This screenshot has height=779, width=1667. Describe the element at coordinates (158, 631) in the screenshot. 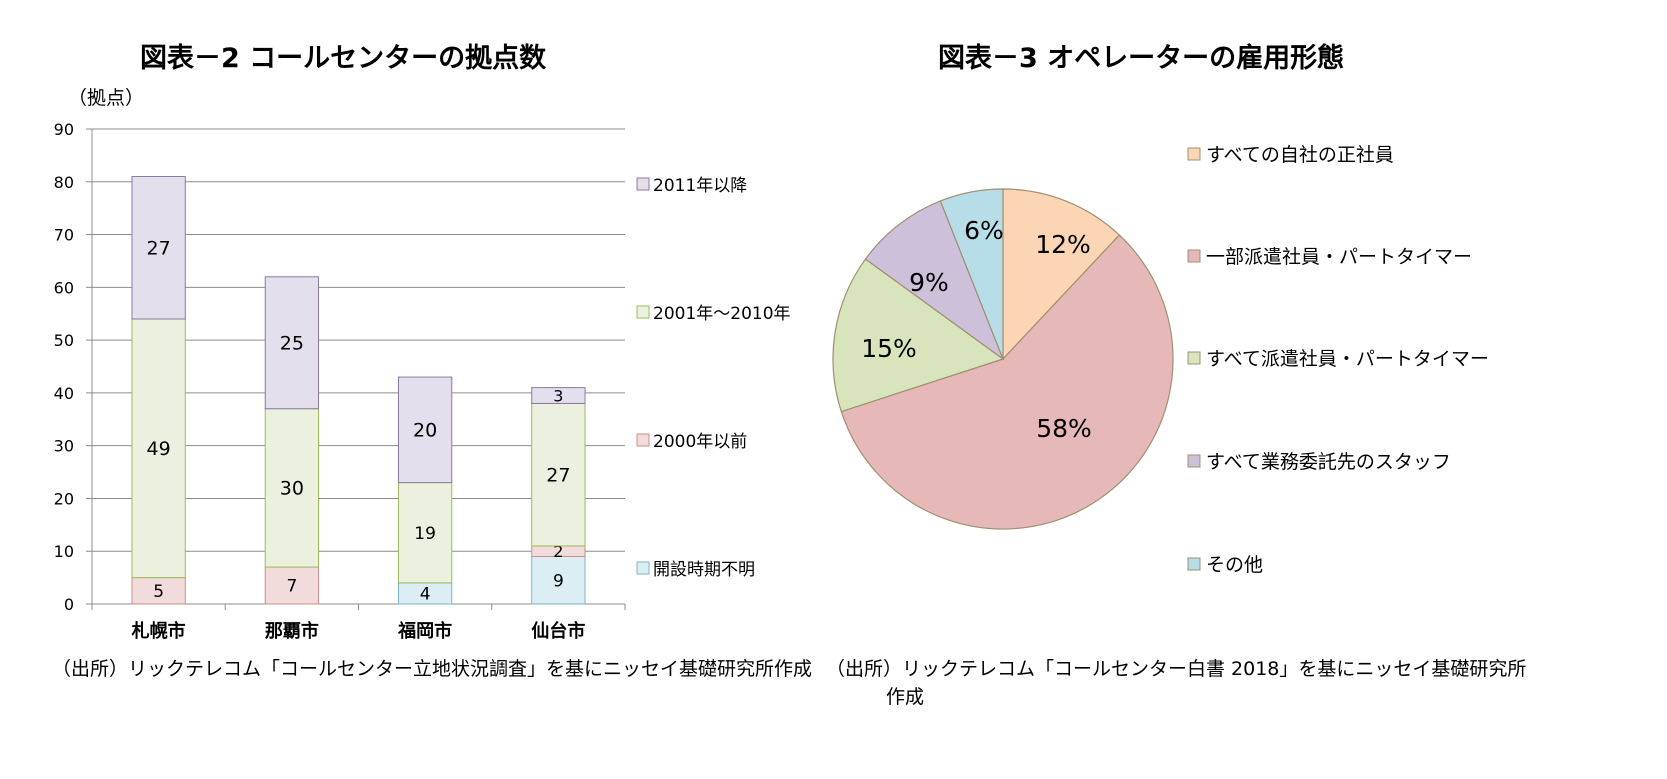

I see `x-tick-label: 札幌市` at that location.